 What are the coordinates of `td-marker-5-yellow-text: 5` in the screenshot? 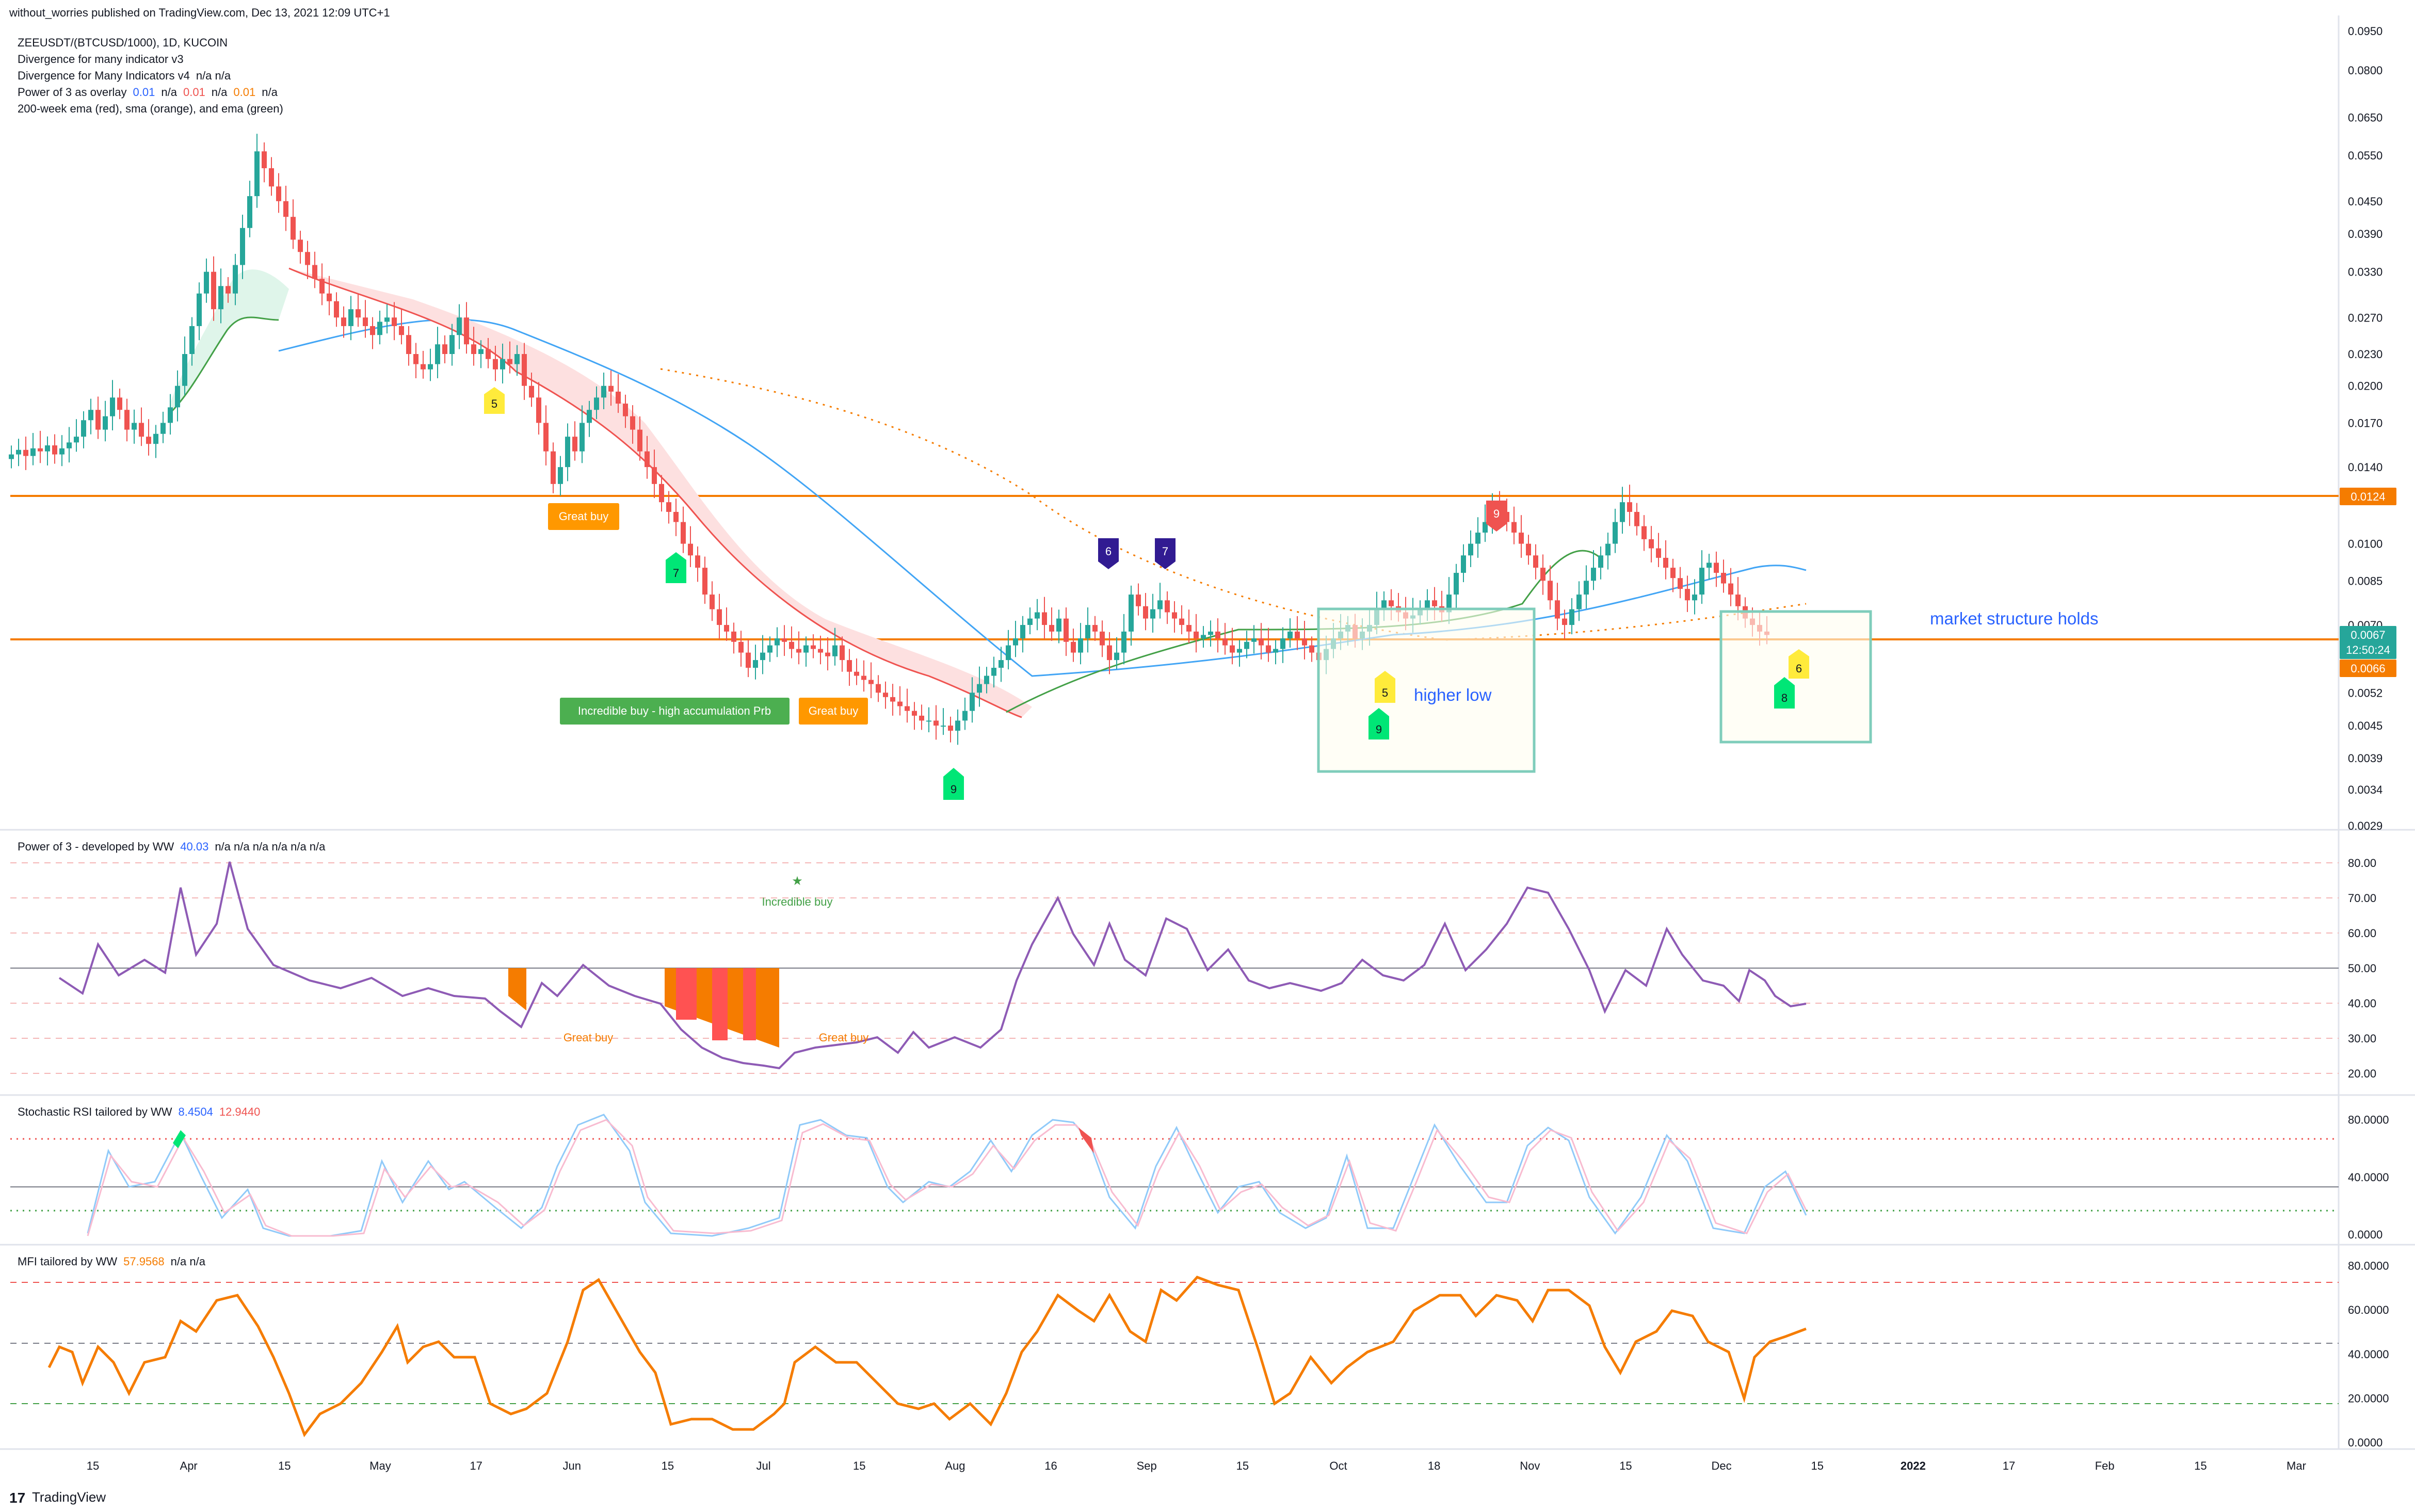 It's located at (494, 403).